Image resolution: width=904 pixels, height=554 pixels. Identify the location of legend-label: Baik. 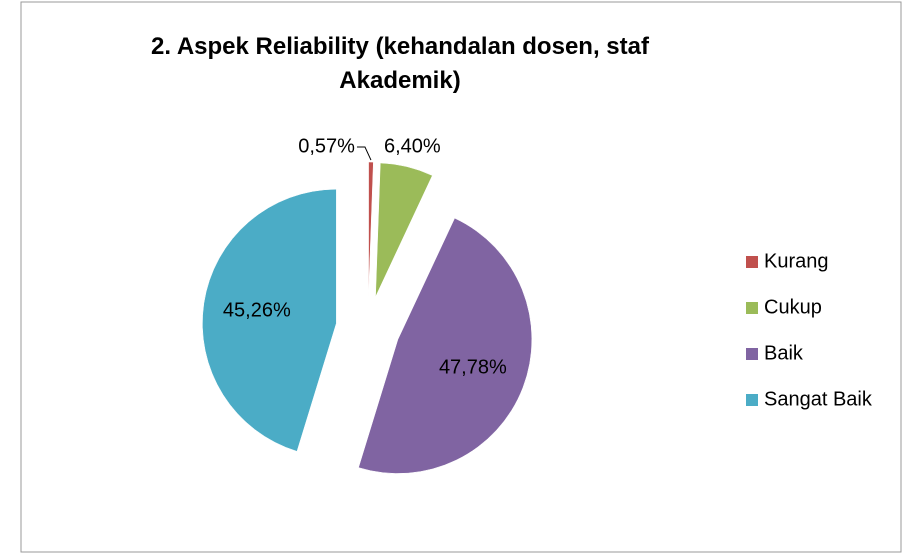
(784, 353).